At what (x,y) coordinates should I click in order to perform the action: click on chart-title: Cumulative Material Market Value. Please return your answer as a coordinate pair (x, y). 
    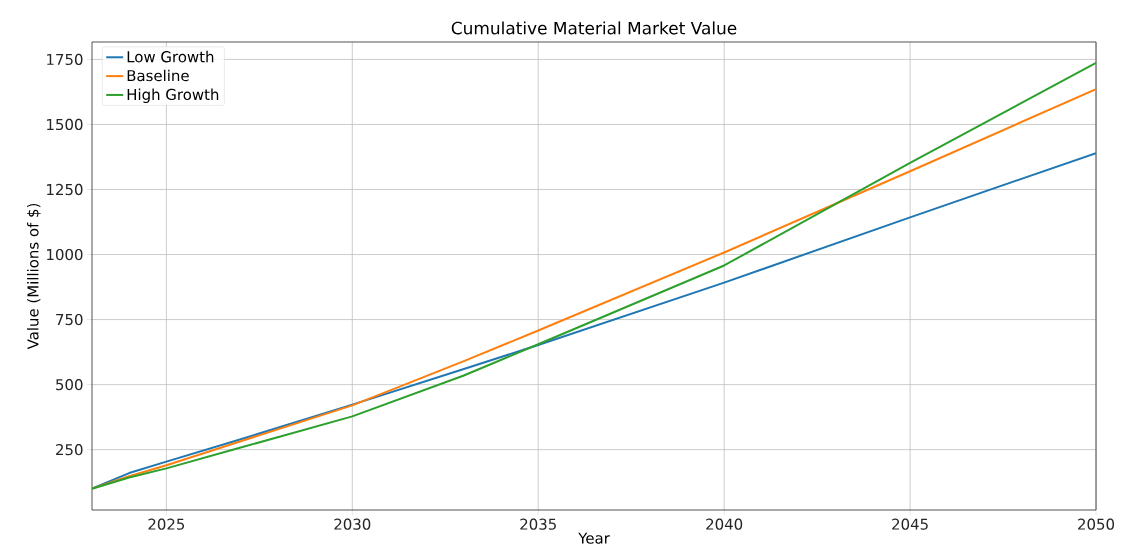
    Looking at the image, I should click on (594, 28).